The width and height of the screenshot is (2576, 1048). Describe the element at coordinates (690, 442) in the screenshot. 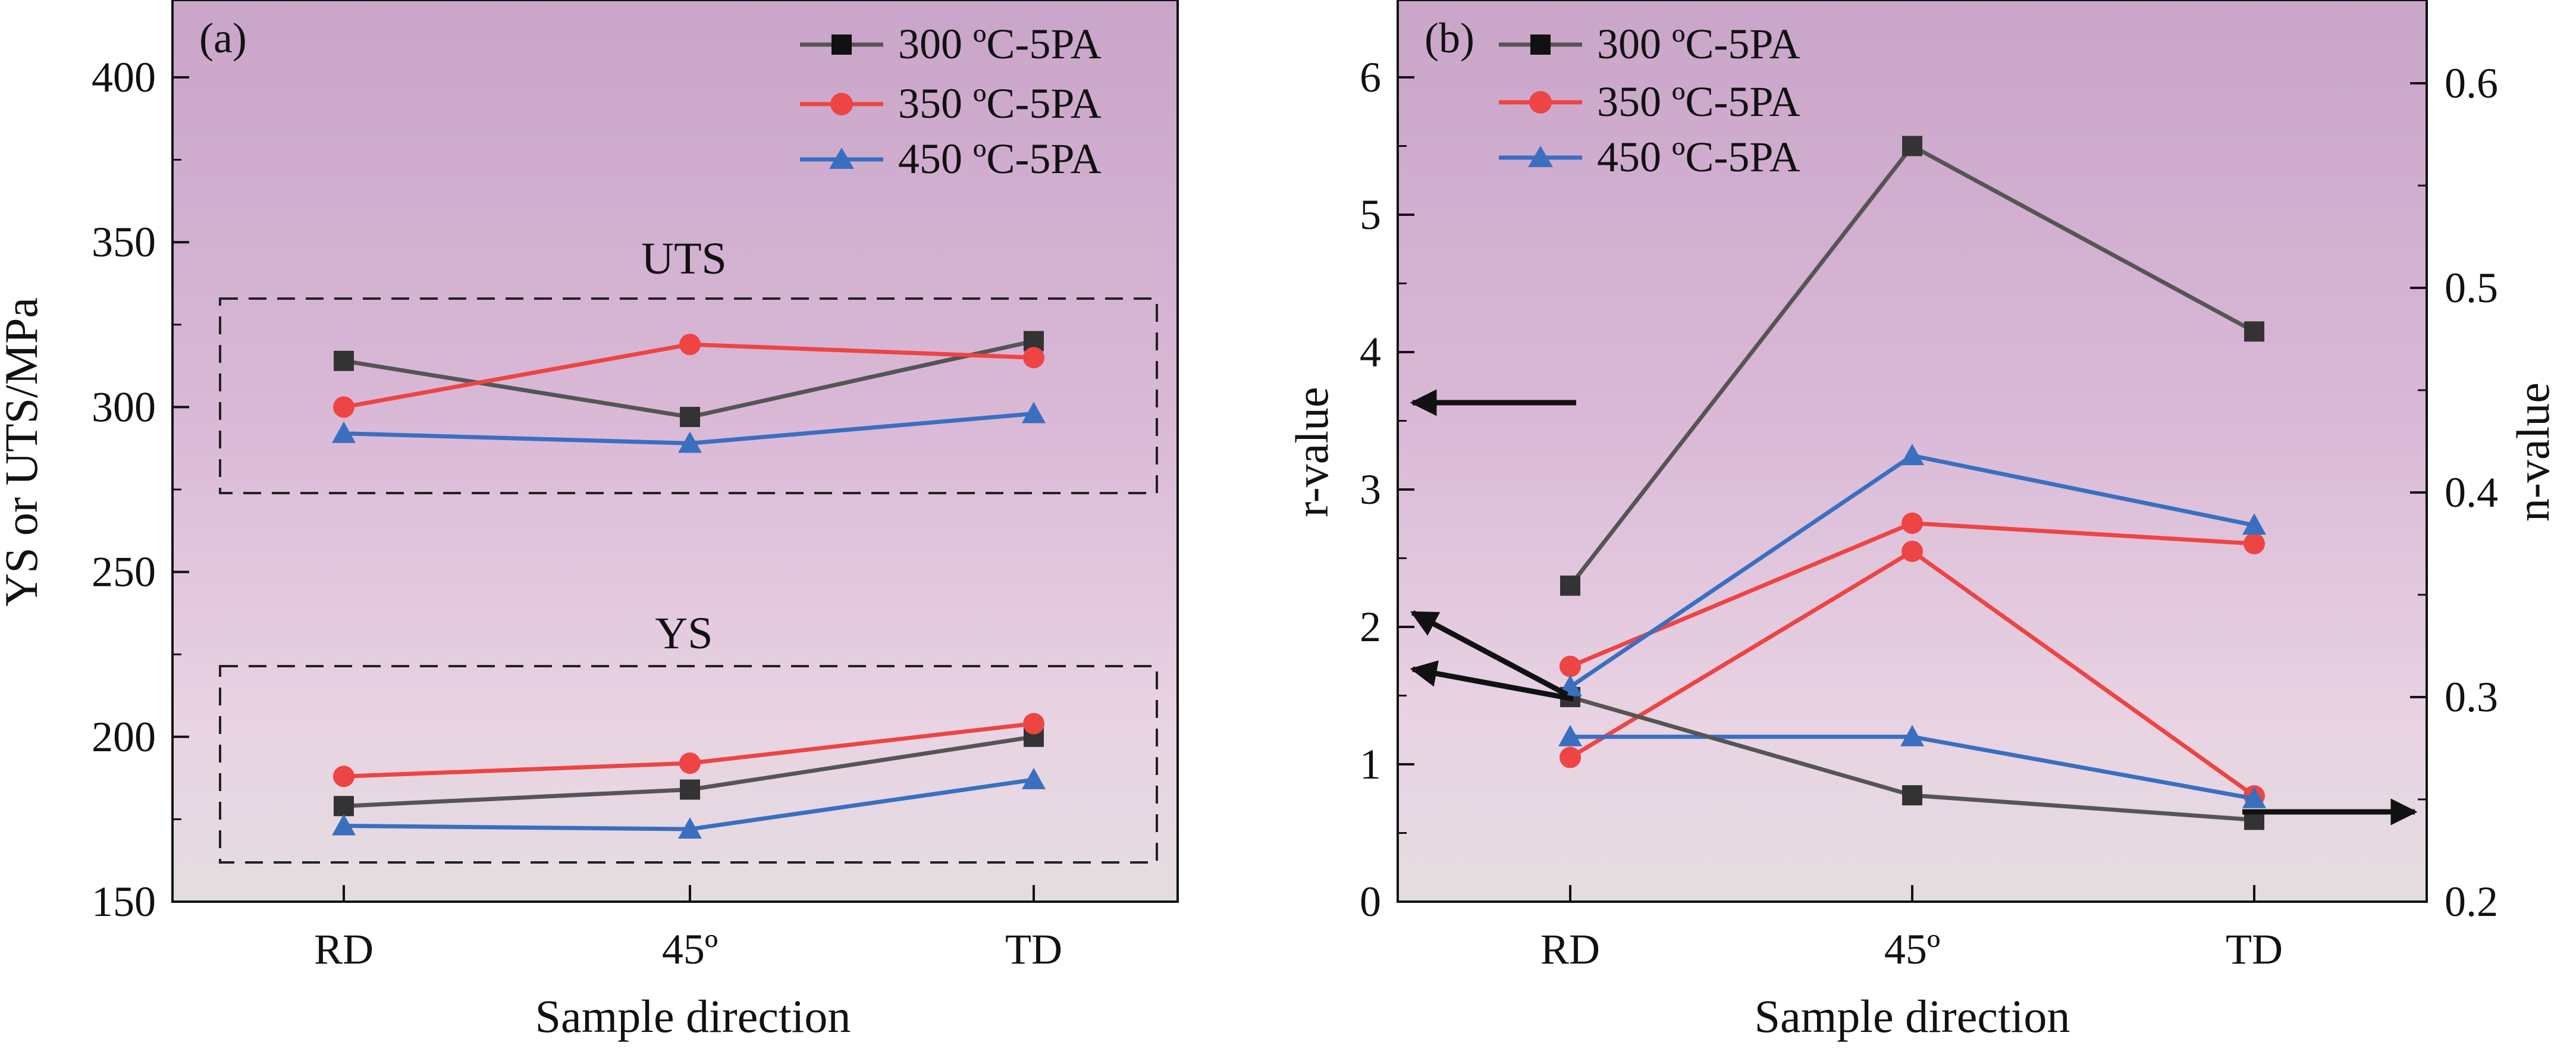

I see `point-UTS-450-45º` at that location.